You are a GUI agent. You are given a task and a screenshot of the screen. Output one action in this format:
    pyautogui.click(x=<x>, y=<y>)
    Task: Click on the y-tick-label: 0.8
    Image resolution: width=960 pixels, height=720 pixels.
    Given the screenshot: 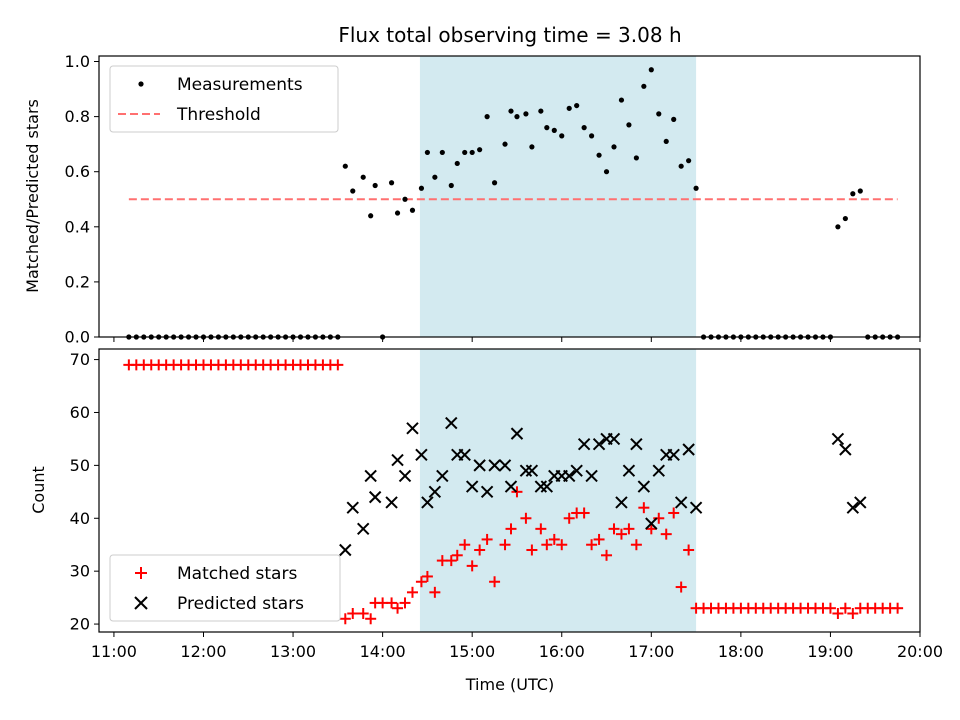 What is the action you would take?
    pyautogui.click(x=77, y=116)
    